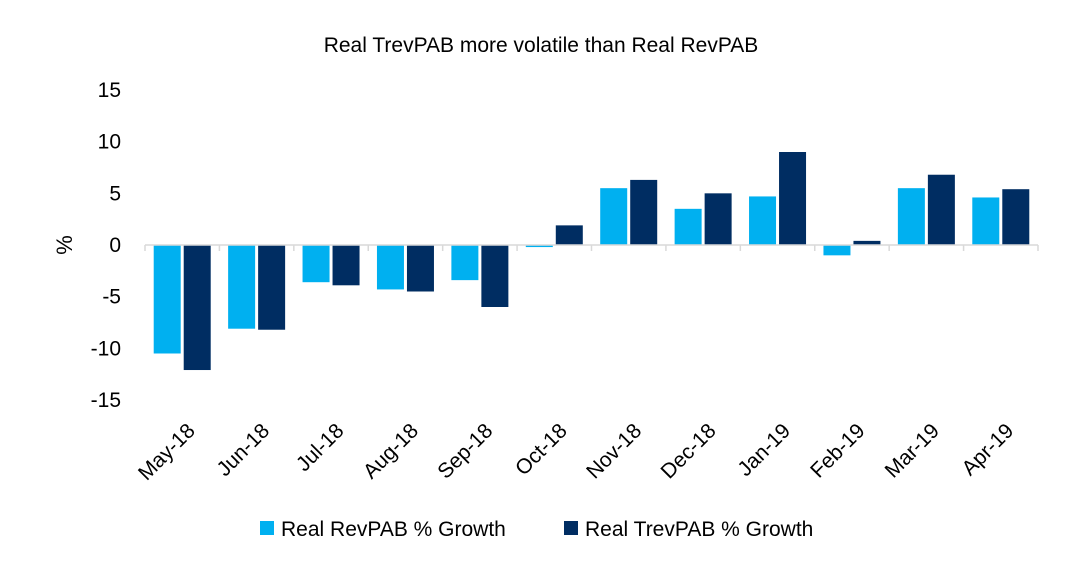  What do you see at coordinates (111, 297) in the screenshot?
I see `y-tick-label: -5` at bounding box center [111, 297].